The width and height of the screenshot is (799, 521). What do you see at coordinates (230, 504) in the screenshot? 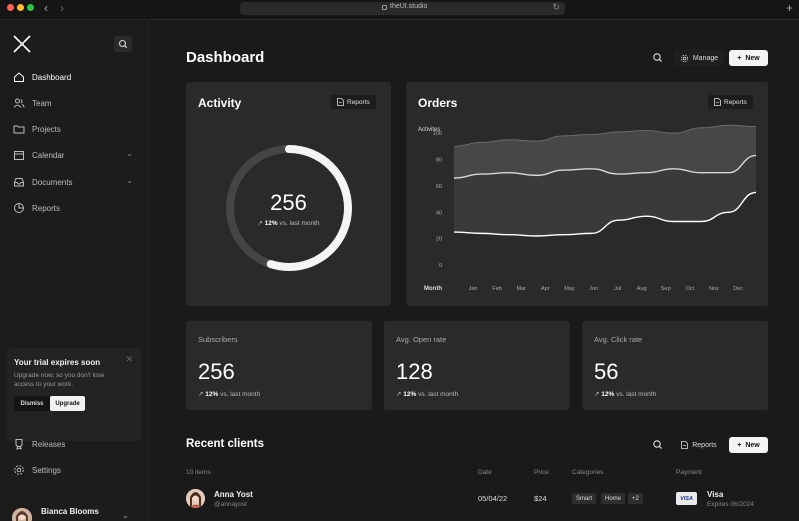
I see `client-handle: @annayost` at bounding box center [230, 504].